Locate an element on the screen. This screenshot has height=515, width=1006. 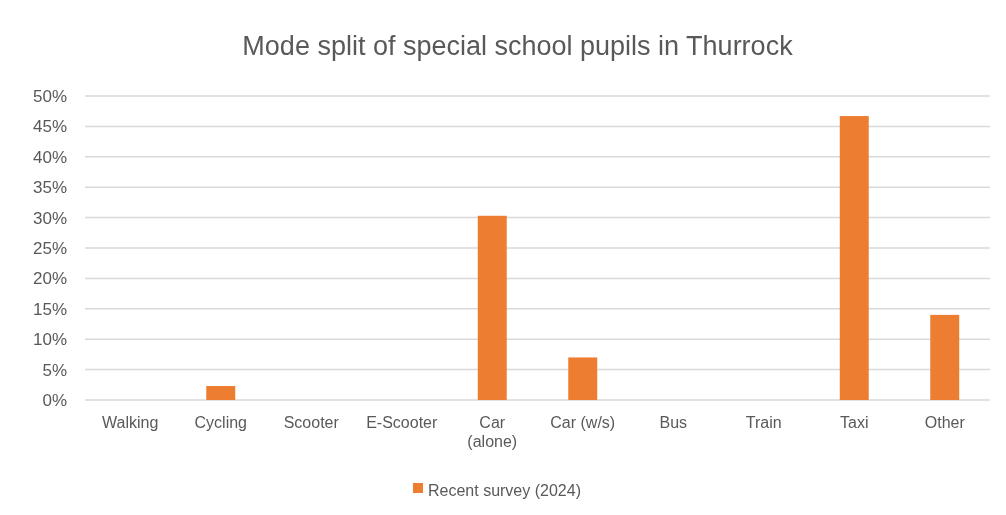
x-tick-label: Walking is located at coordinates (130, 422).